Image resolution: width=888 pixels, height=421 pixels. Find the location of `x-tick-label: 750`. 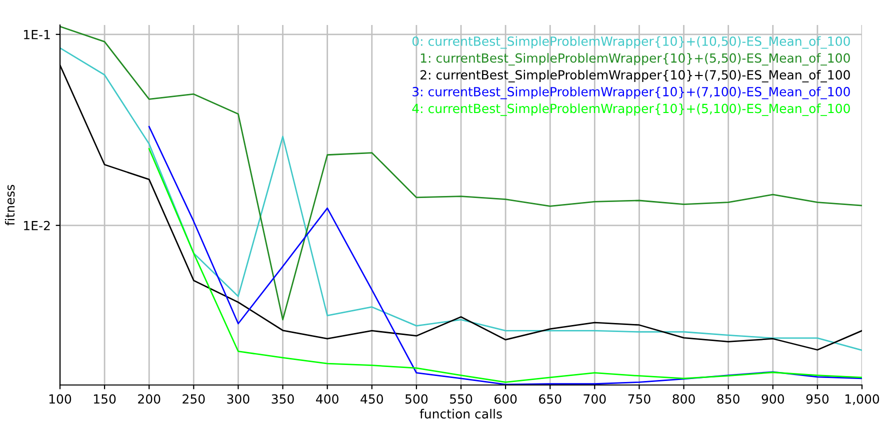

x-tick-label: 750 is located at coordinates (639, 399).